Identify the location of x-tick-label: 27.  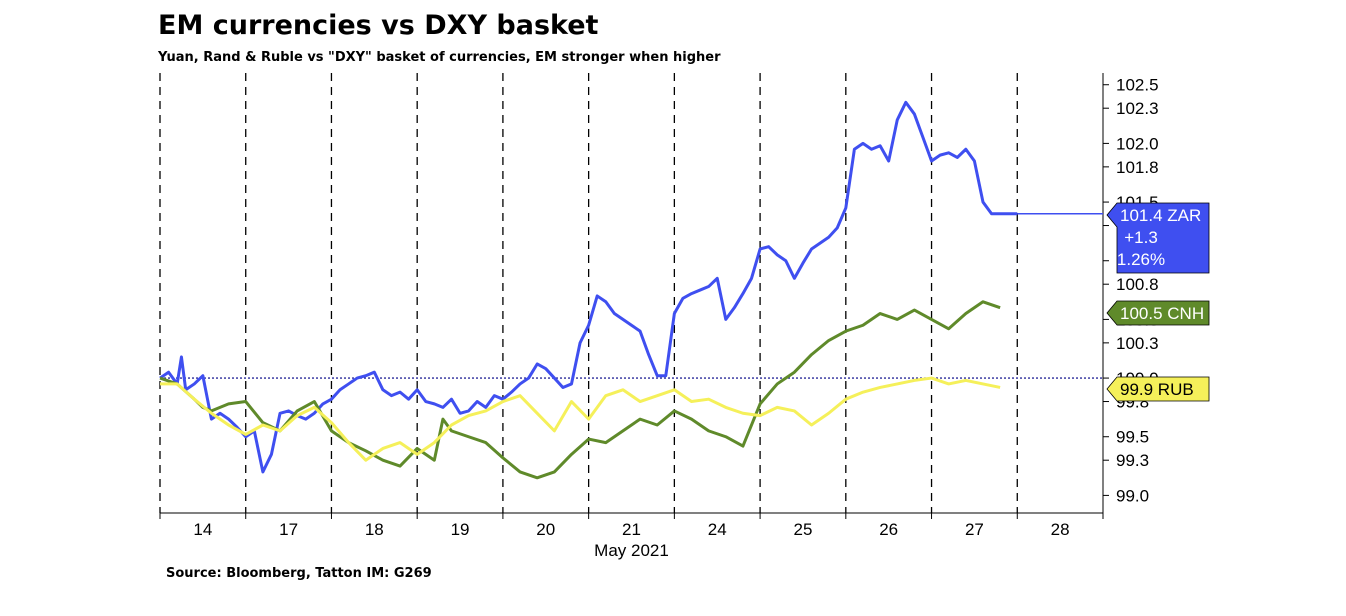
(974, 529).